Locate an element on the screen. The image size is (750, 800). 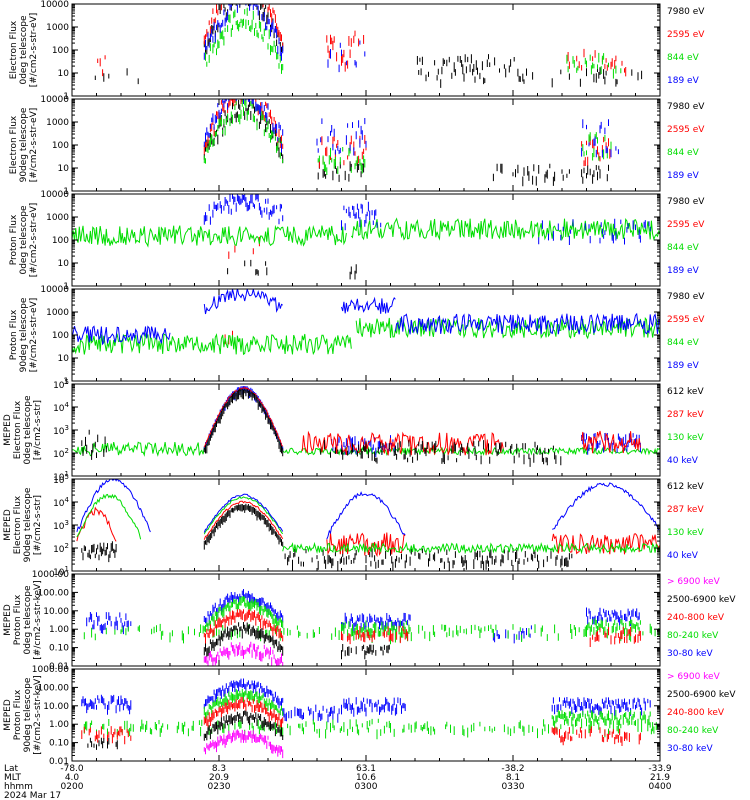
legend-entry: 612 keV is located at coordinates (685, 487).